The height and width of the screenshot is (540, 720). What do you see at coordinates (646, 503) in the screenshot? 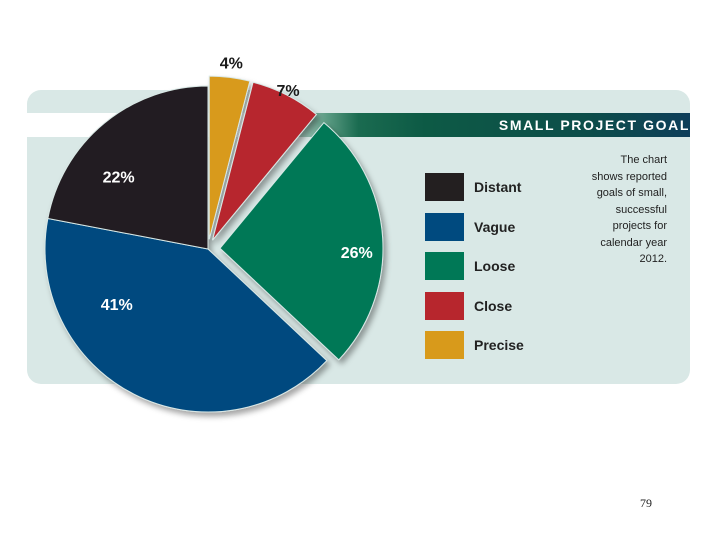
I see `page-number: 79` at bounding box center [646, 503].